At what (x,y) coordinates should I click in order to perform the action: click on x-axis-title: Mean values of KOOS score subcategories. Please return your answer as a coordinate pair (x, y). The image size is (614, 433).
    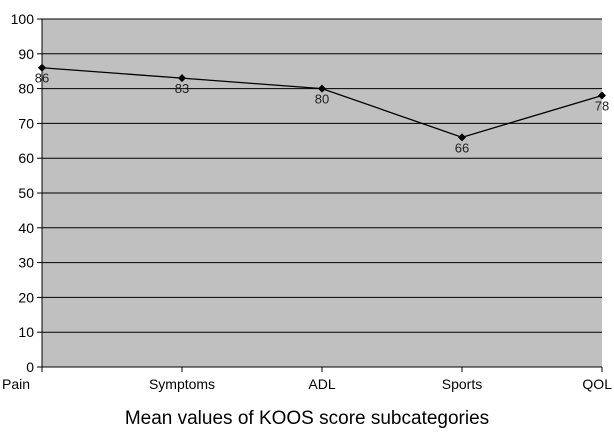
    Looking at the image, I should click on (307, 418).